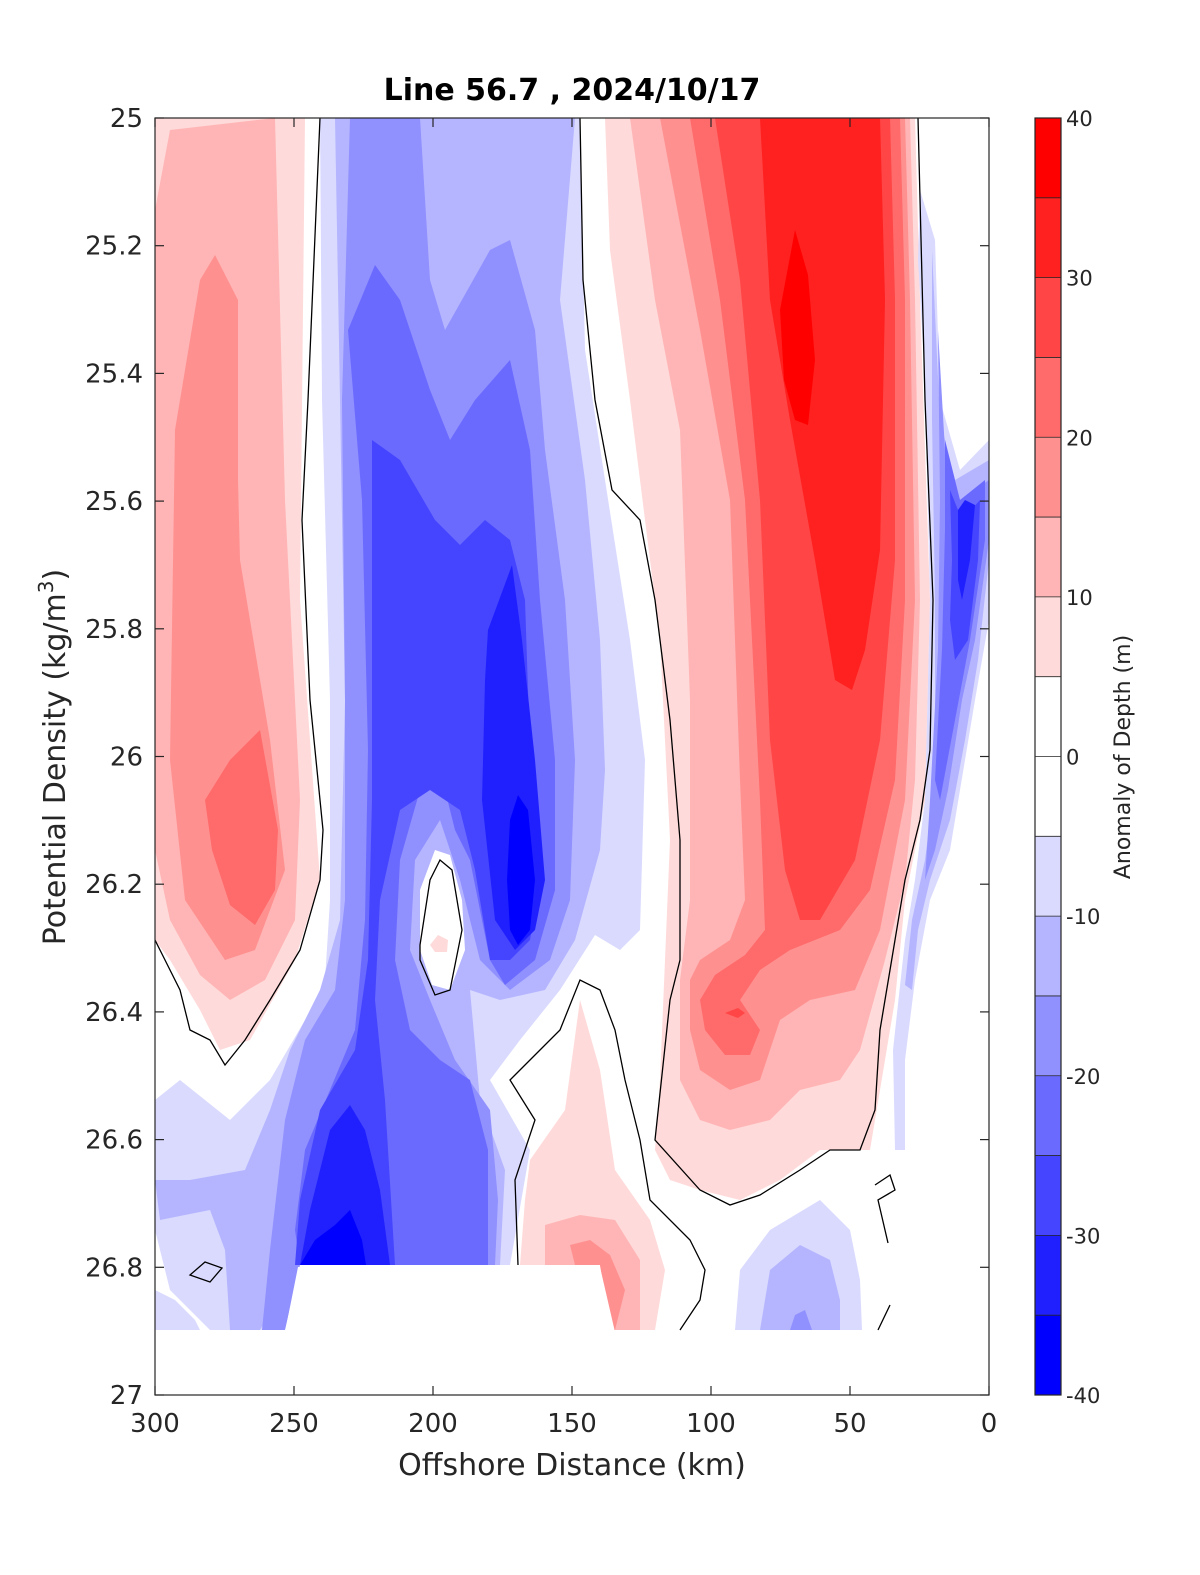 This screenshot has width=1200, height=1575. What do you see at coordinates (433, 1424) in the screenshot?
I see `x-tick-label: 200` at bounding box center [433, 1424].